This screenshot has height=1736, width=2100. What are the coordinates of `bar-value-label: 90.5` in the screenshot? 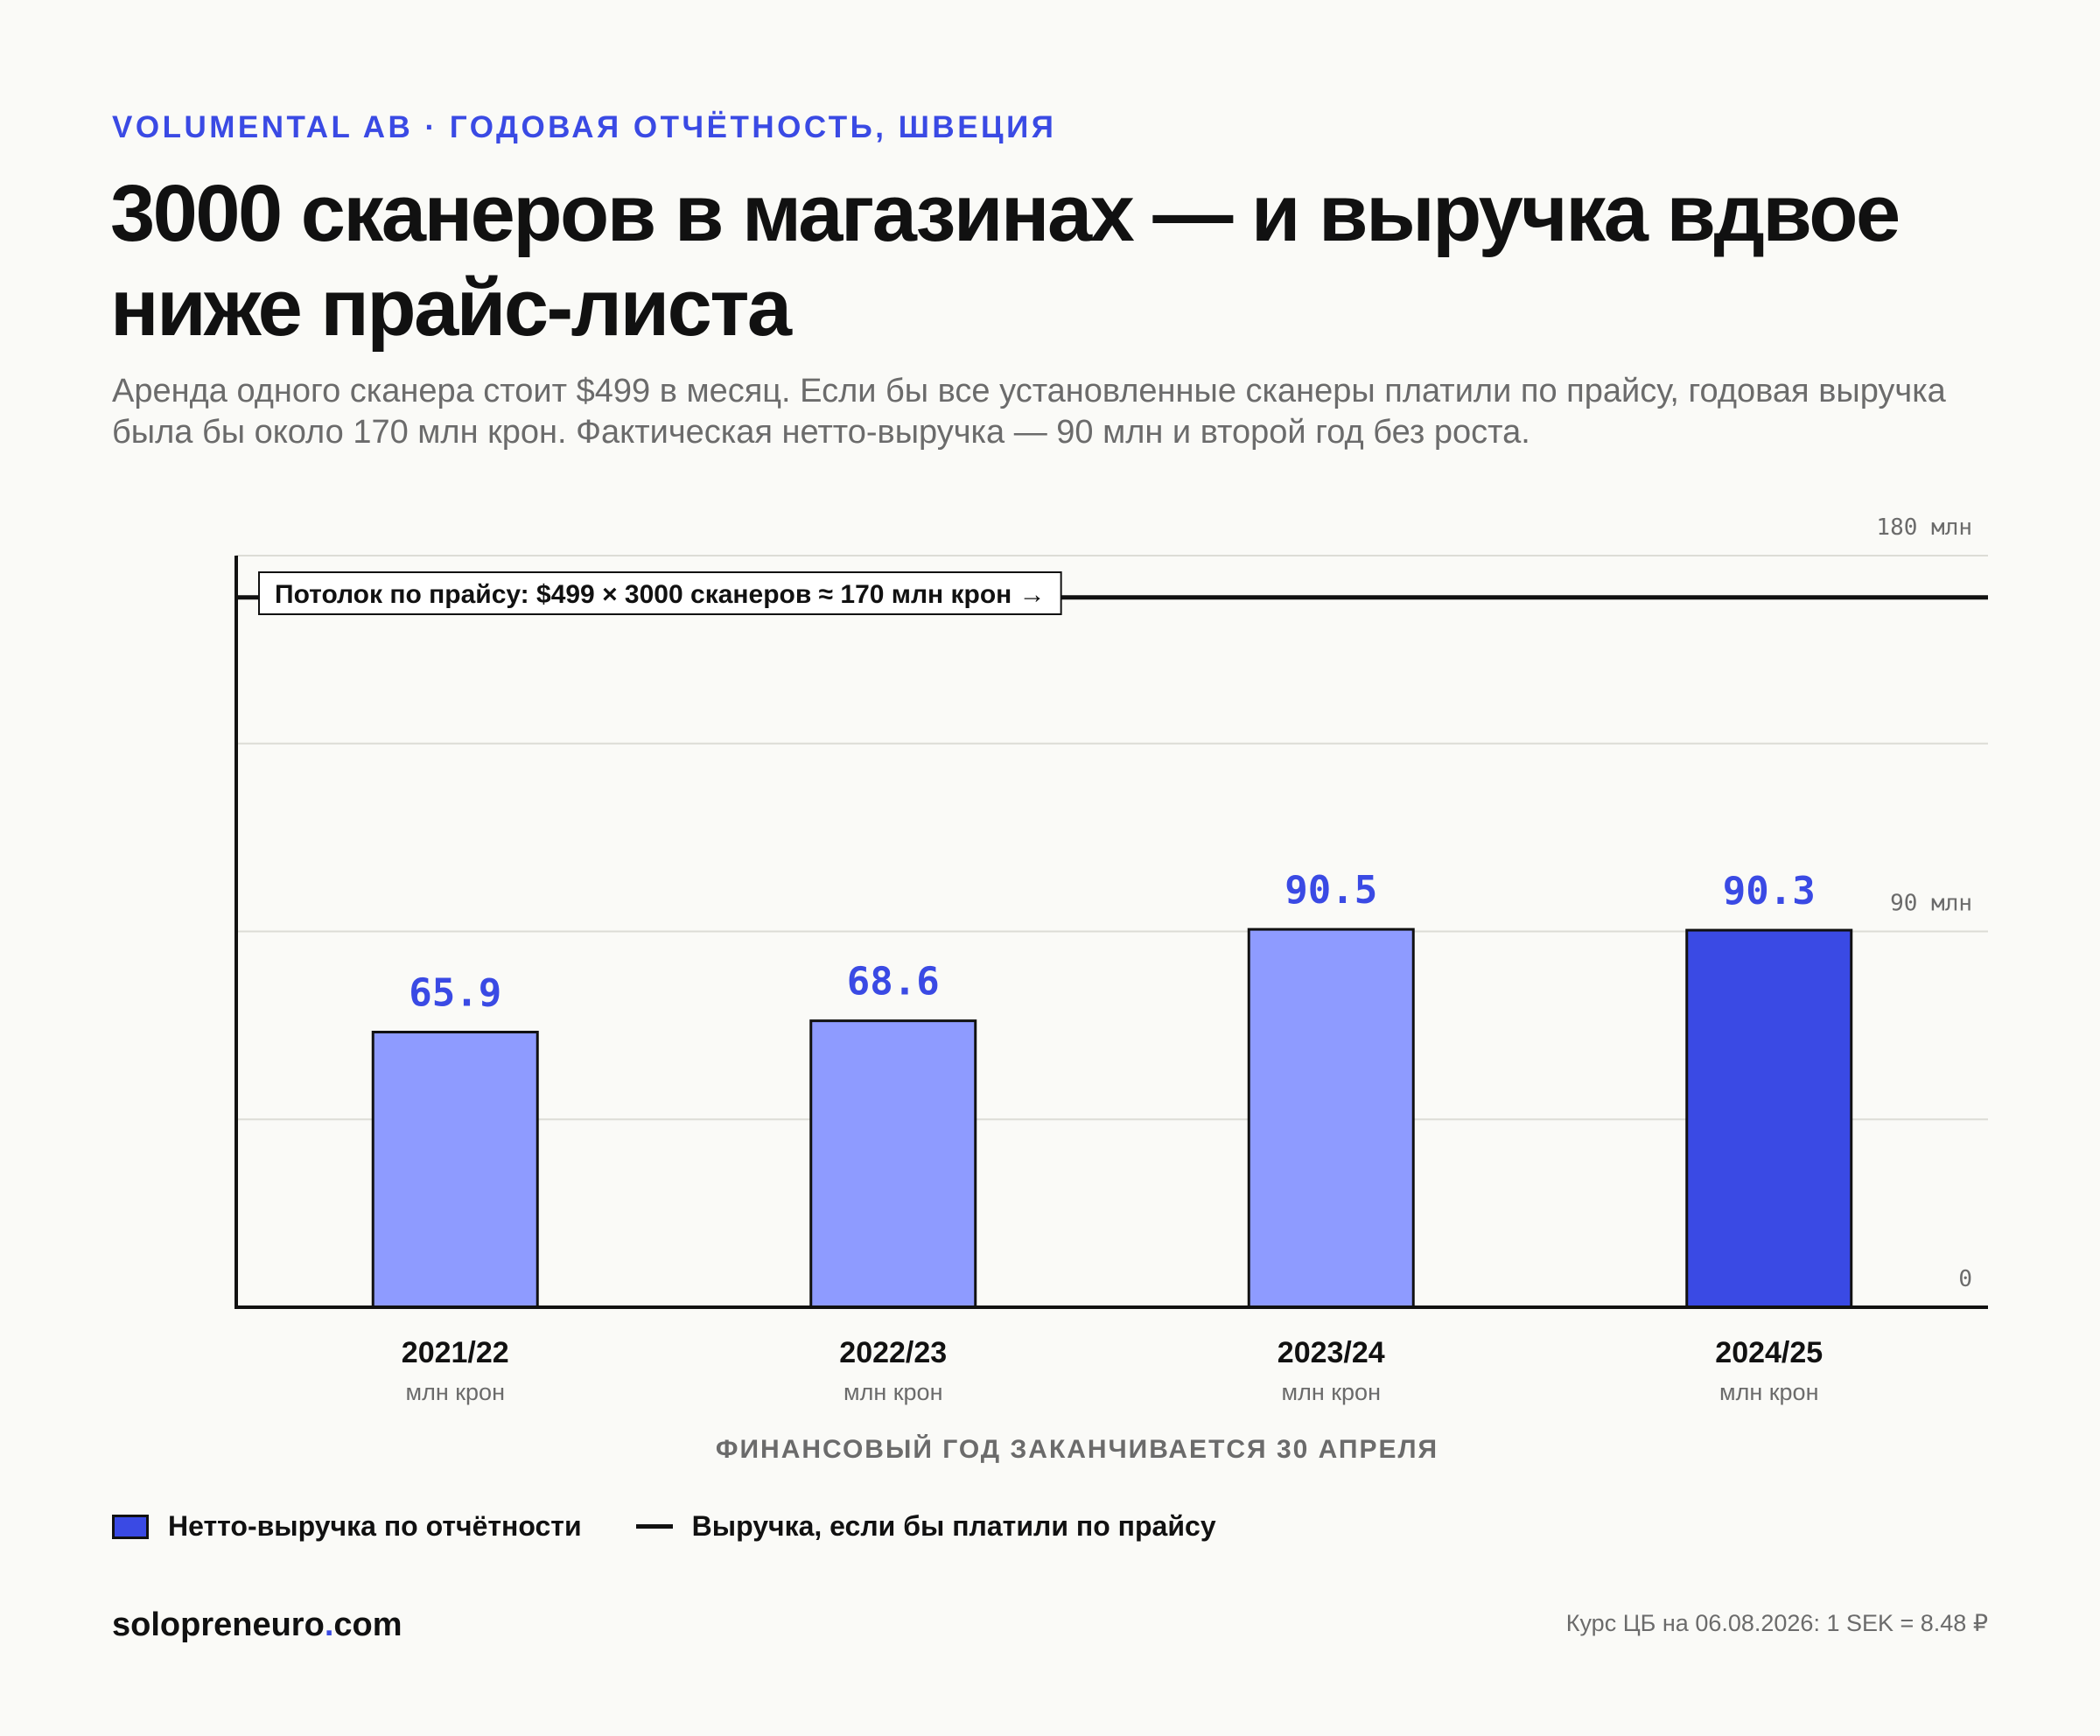 It's located at (1330, 890).